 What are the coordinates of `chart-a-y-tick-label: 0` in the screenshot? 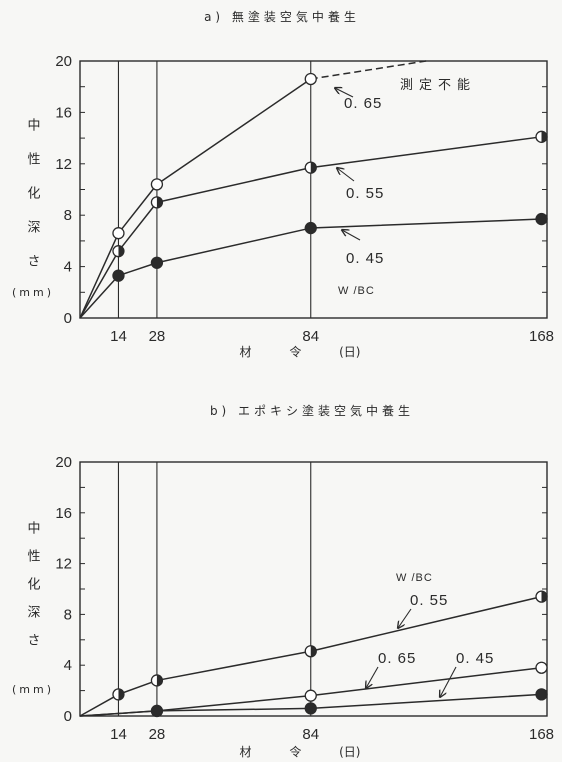 It's located at (68, 318).